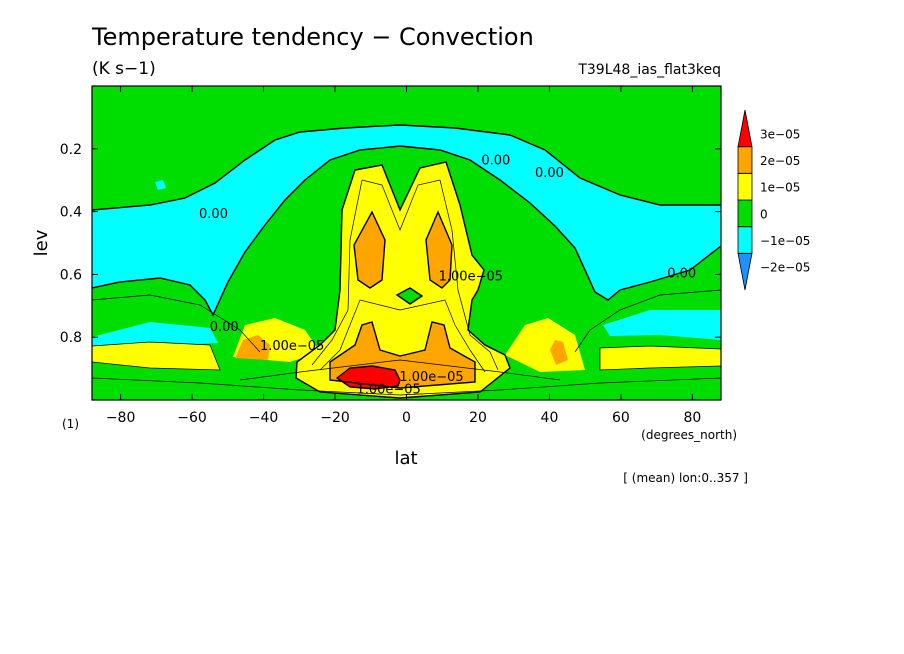 This screenshot has height=654, width=904. Describe the element at coordinates (252, 347) in the screenshot. I see `field-region-2e-05-to-3e-05-left-lobe` at that location.